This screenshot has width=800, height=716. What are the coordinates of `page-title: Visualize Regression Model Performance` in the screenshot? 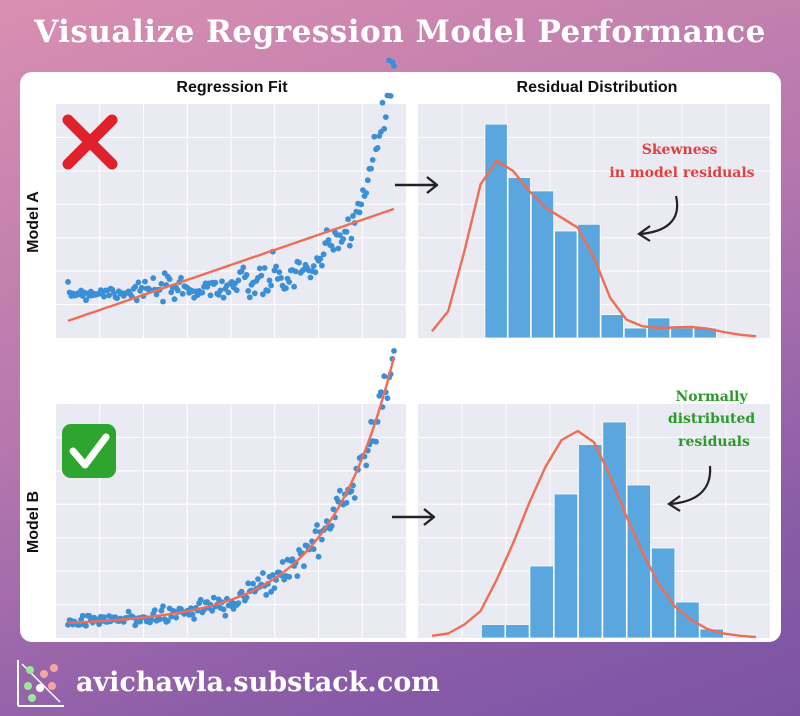 It's located at (400, 32).